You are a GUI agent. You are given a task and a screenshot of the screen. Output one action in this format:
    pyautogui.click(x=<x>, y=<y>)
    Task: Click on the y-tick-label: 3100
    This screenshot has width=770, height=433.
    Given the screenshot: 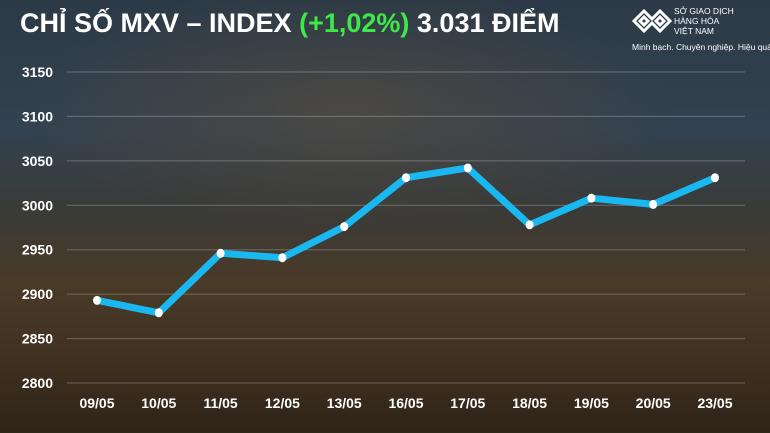 What is the action you would take?
    pyautogui.click(x=37, y=116)
    